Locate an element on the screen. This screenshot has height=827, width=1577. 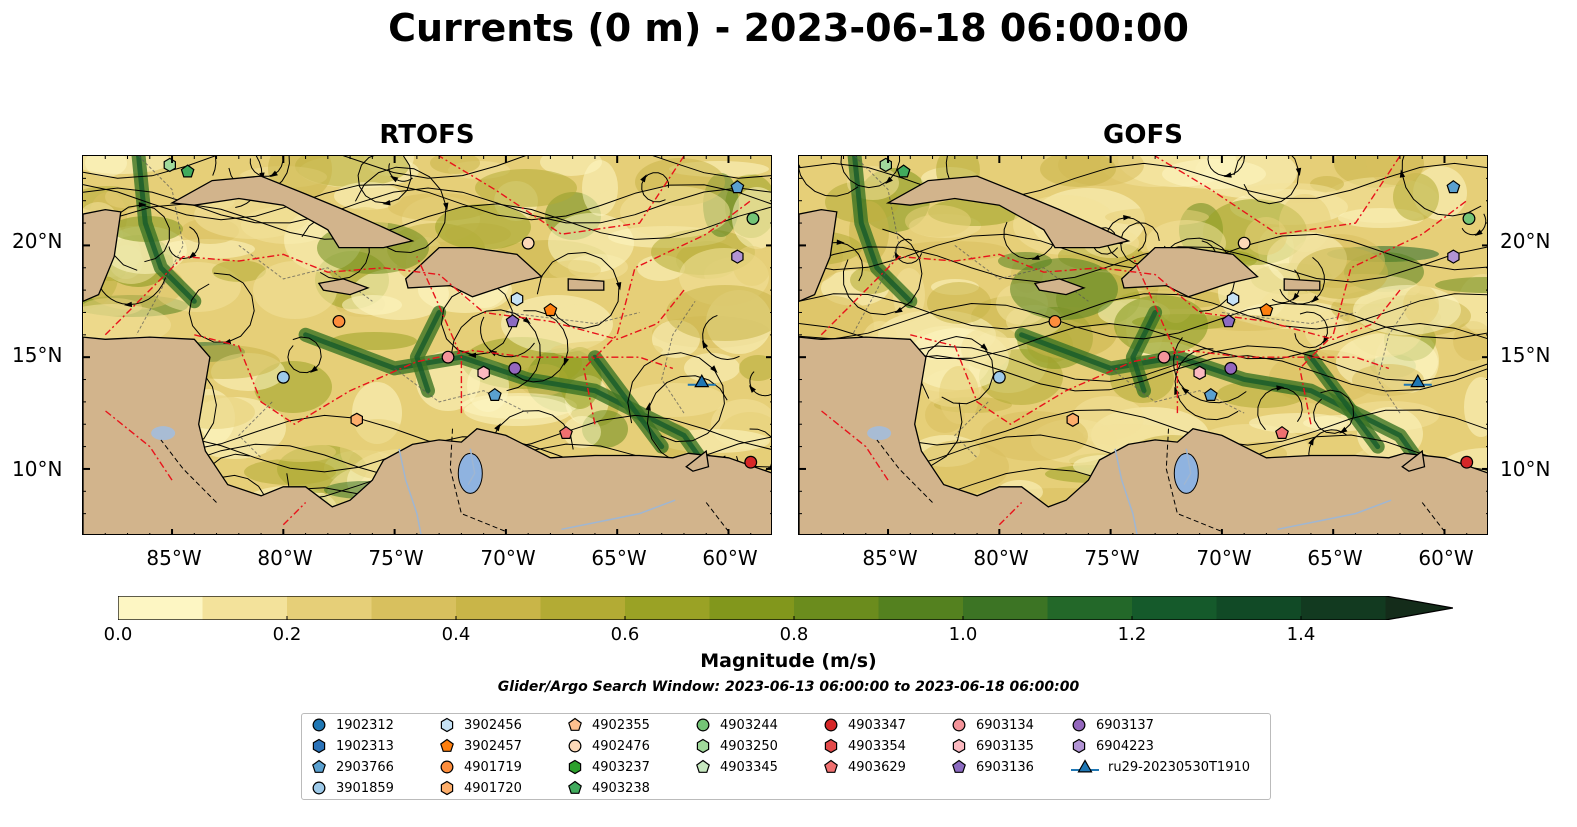
land-hispaniola is located at coordinates (1189, 272).